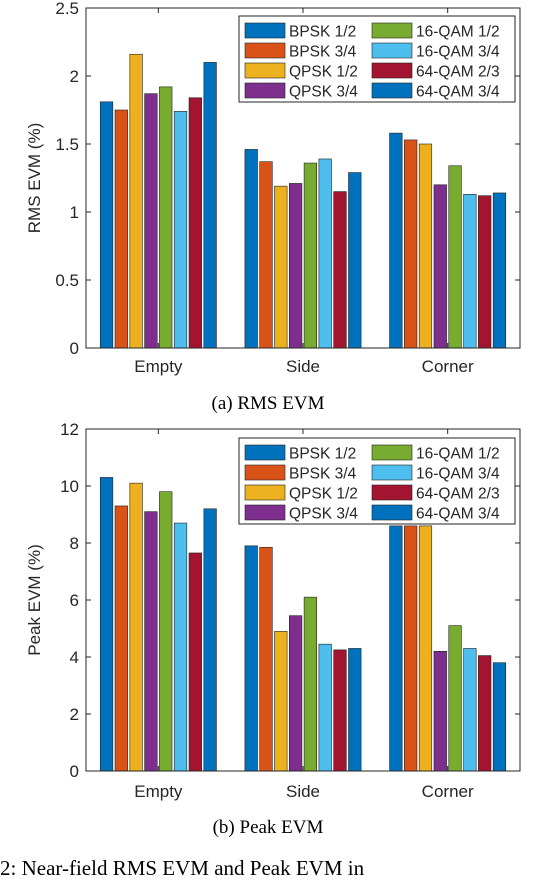 The image size is (536, 881). Describe the element at coordinates (34, 599) in the screenshot. I see `y-axis-label: Peak EVM (%)` at that location.